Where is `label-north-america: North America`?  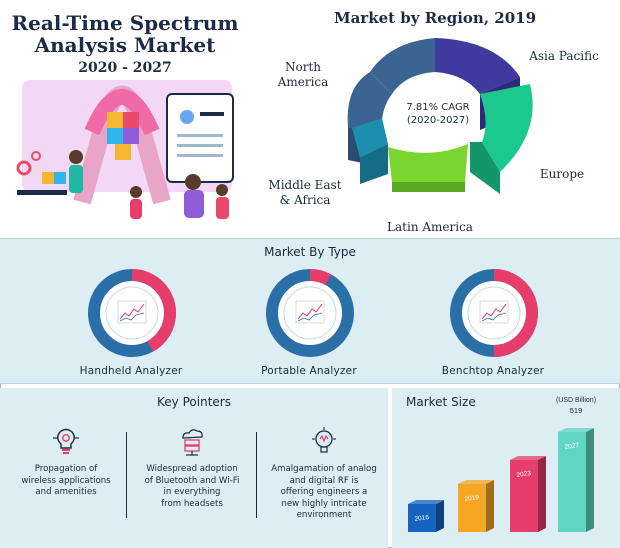 label-north-america: North America is located at coordinates (303, 75).